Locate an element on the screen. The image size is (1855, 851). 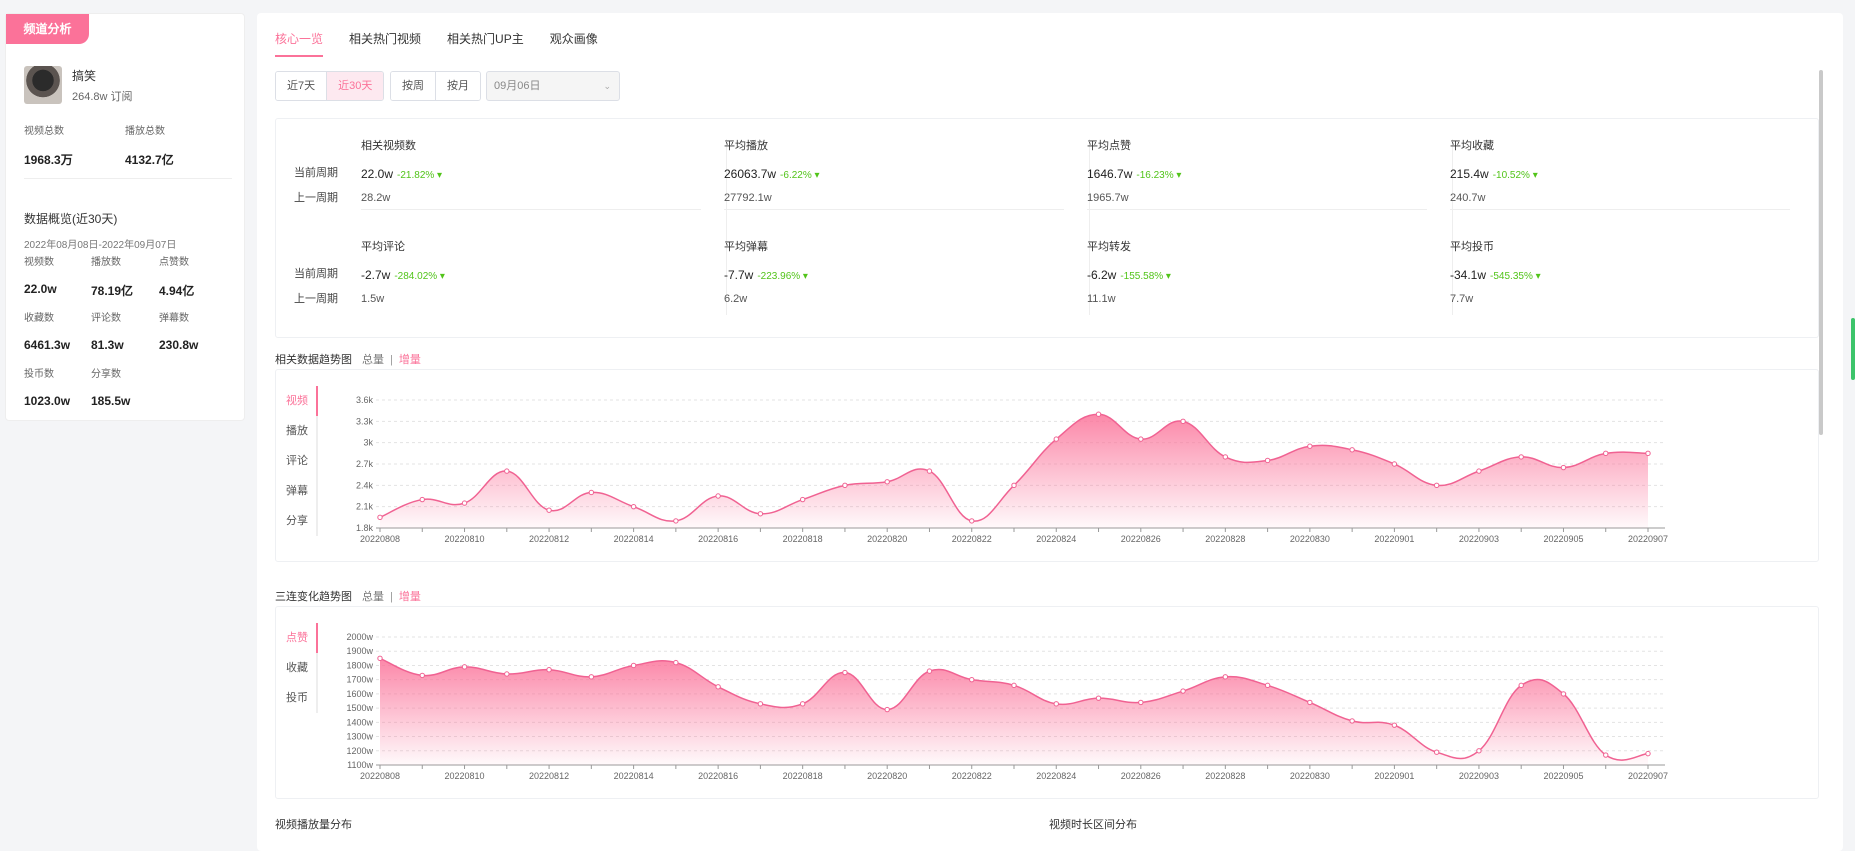
current-period-label: 当前周期 is located at coordinates (316, 173).